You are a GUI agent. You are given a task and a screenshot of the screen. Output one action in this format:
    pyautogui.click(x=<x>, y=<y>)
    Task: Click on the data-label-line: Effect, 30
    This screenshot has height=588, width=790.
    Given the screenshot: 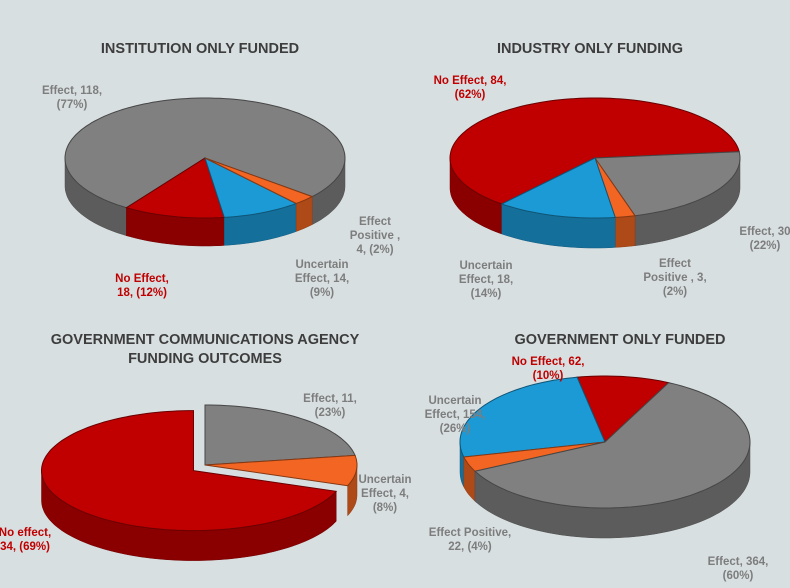 What is the action you would take?
    pyautogui.click(x=764, y=232)
    